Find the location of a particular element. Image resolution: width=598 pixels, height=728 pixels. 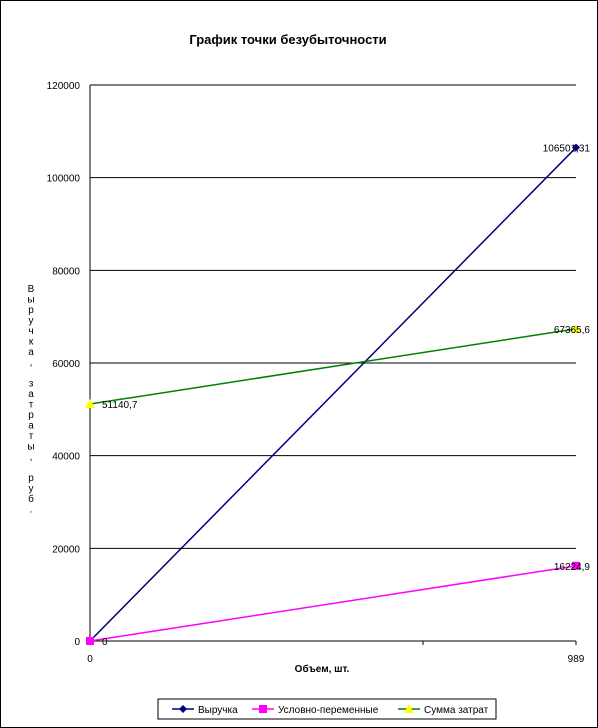

data-label: 67365,6 is located at coordinates (572, 330).